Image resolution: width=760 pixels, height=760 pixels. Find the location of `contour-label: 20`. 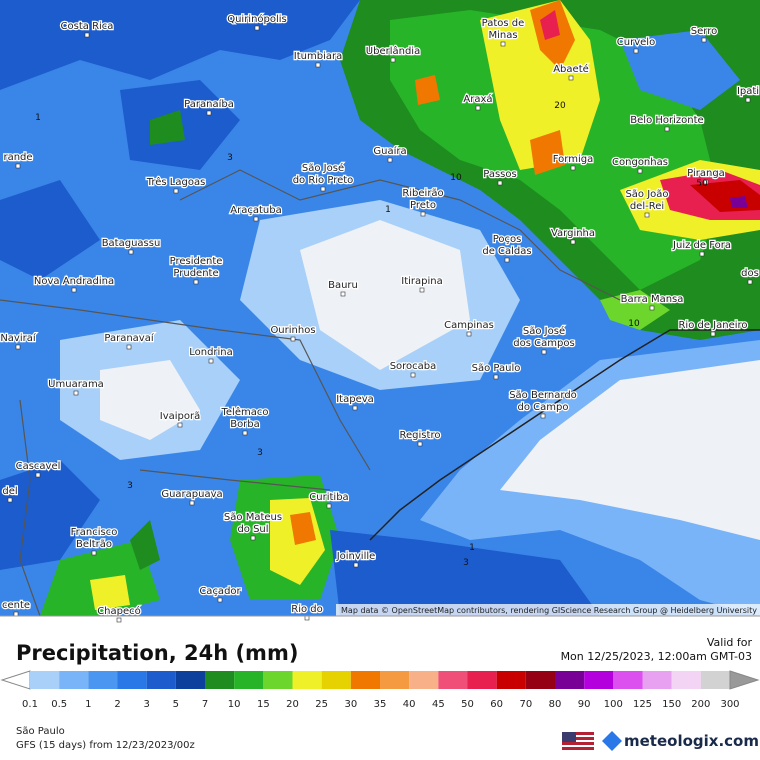

contour-label: 20 is located at coordinates (560, 106).